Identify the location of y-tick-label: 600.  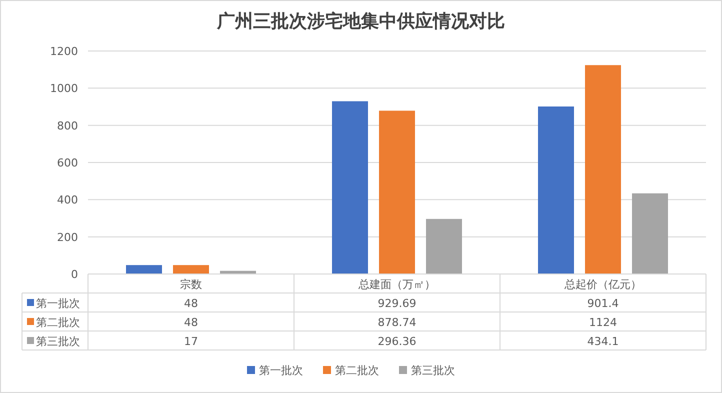
(67, 163).